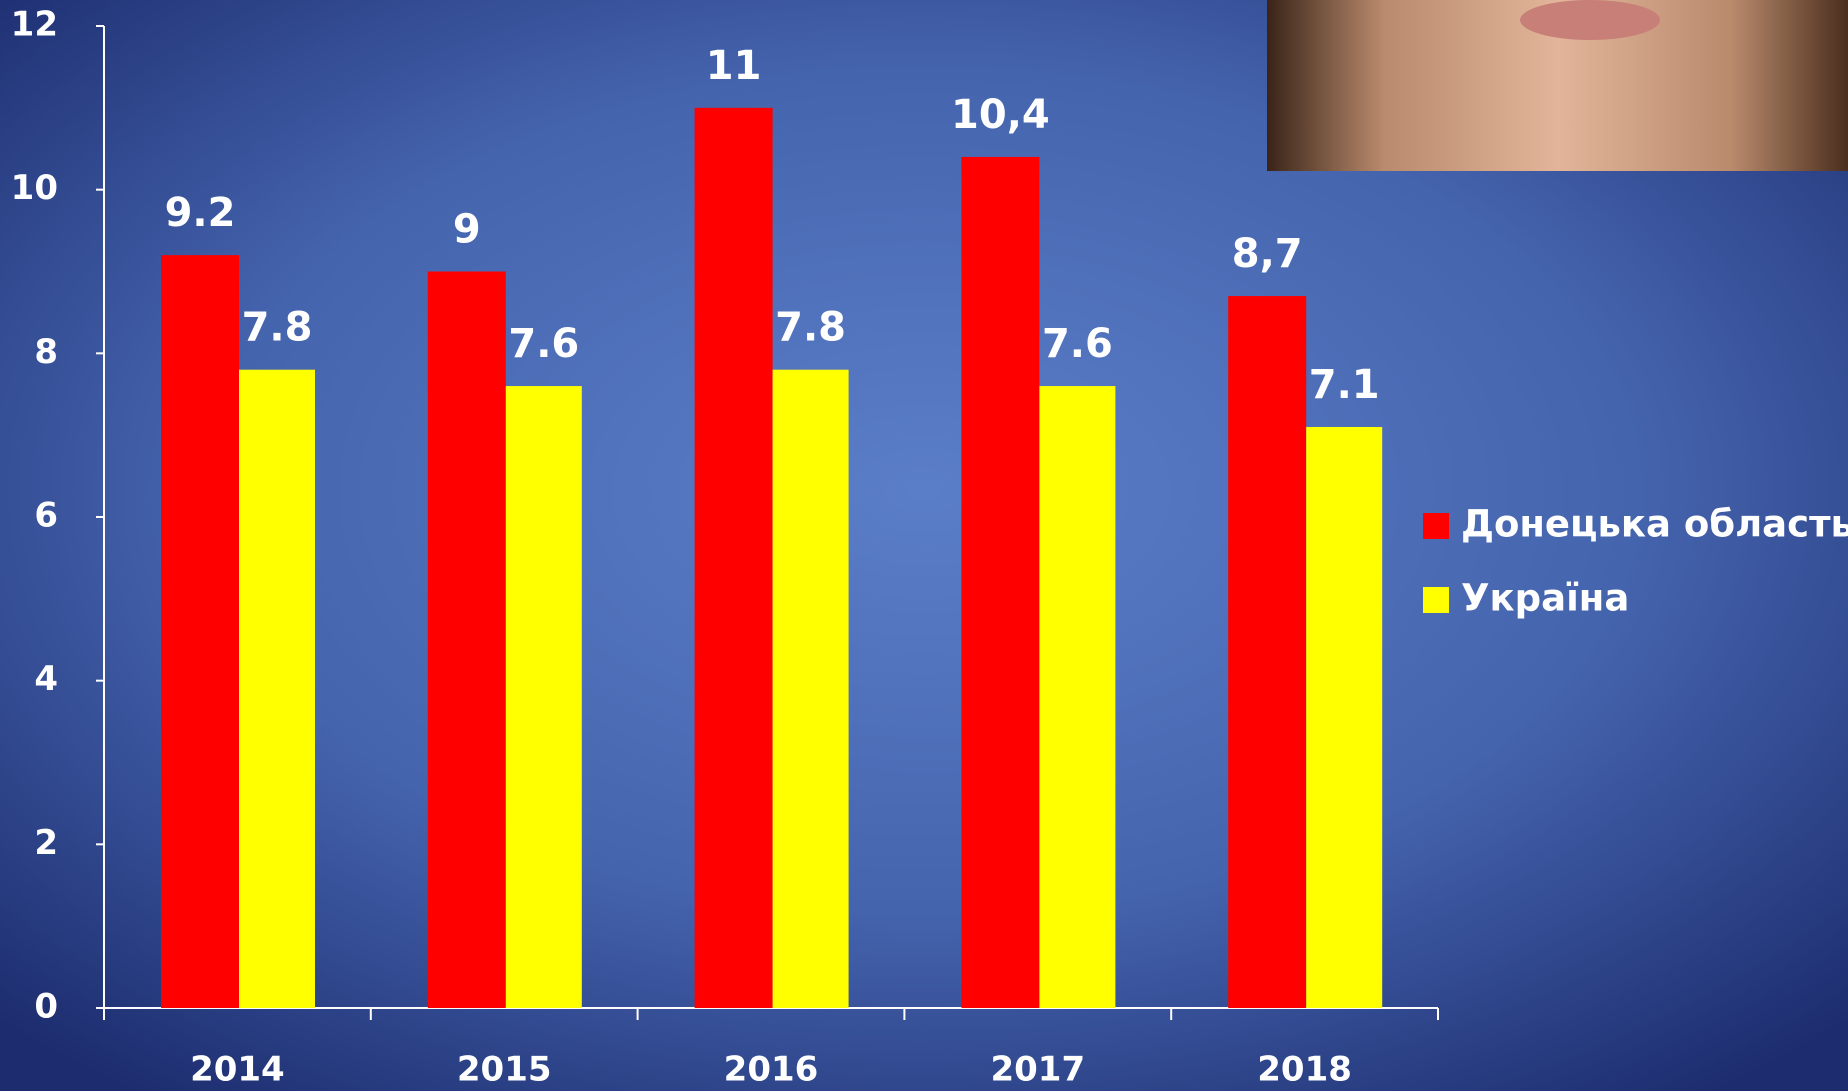  I want to click on photo, so click(1557, 85).